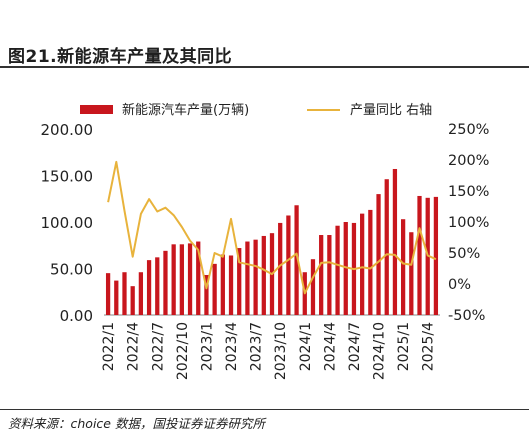  Describe the element at coordinates (67, 130) in the screenshot. I see `y-left-tick-label: 200.00` at that location.